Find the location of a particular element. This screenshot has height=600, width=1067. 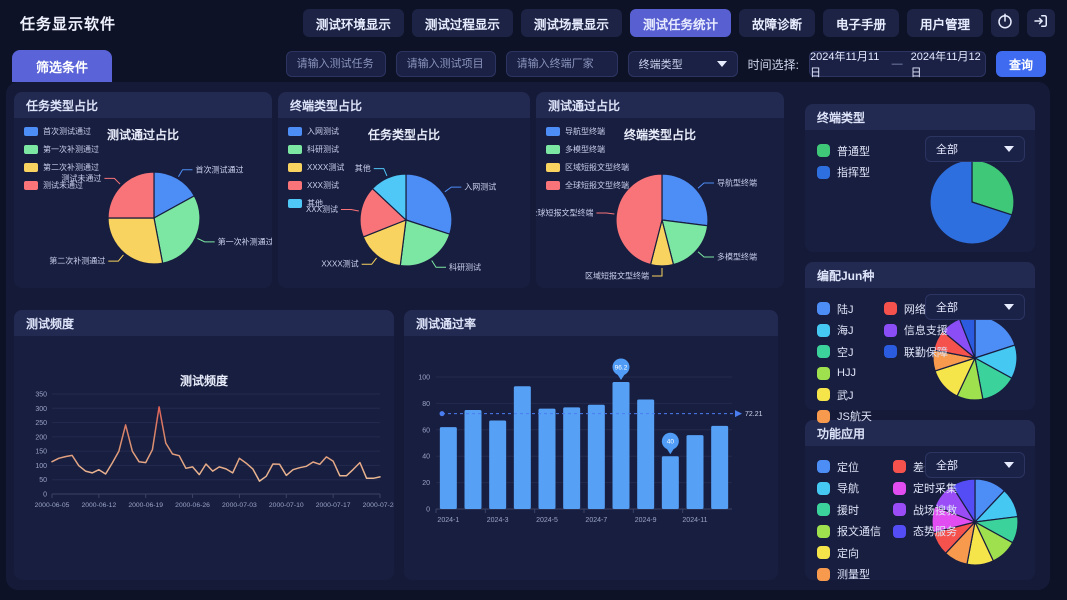

legend-item: 第二次补测通过 is located at coordinates (61, 167).